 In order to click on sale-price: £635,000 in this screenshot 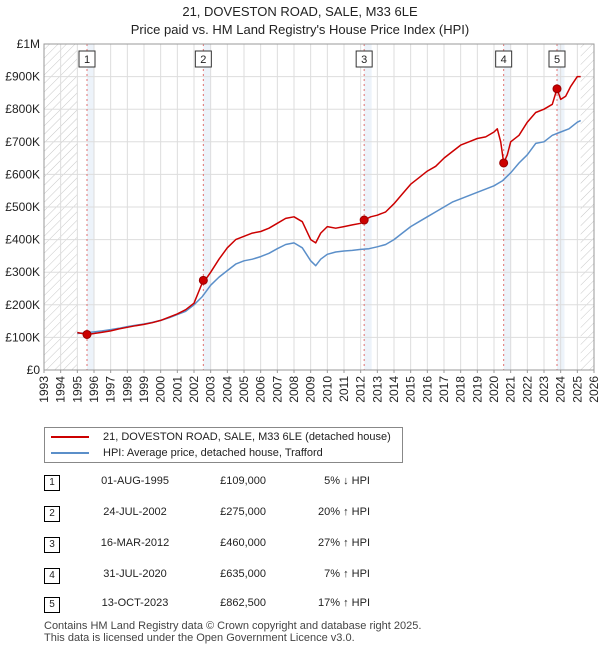, I will do `click(243, 574)`.